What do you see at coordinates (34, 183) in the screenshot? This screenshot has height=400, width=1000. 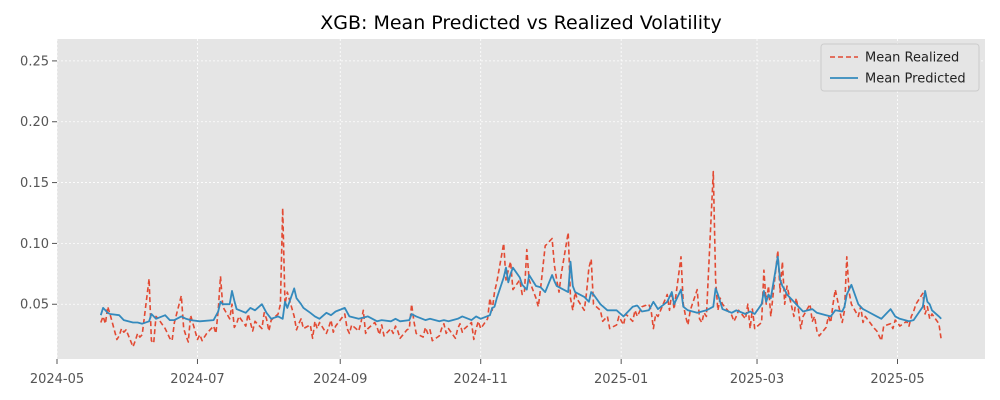 I see `y-tick-label: 0.15` at bounding box center [34, 183].